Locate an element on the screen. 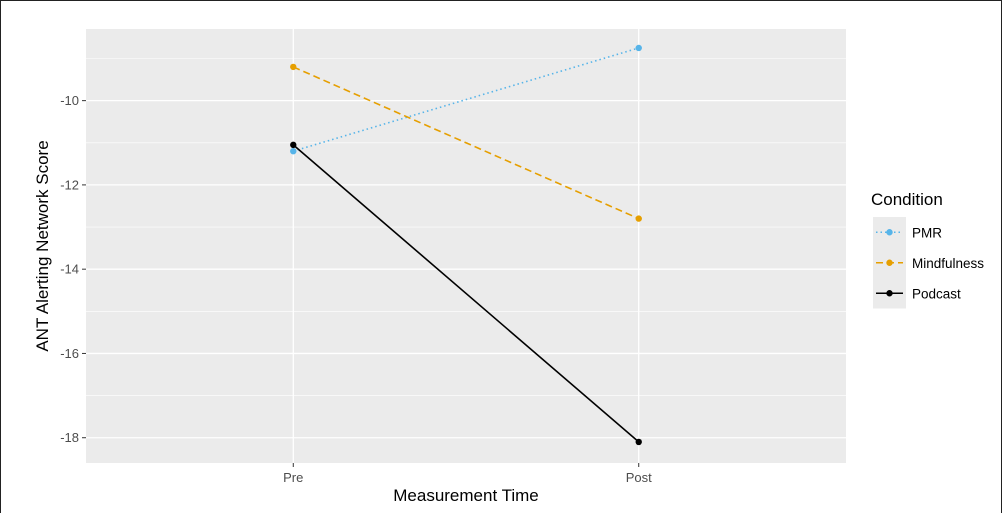 Image resolution: width=1002 pixels, height=514 pixels. y-axis-ticks: -18 -16 -14 -12 -10 is located at coordinates (73, 269).